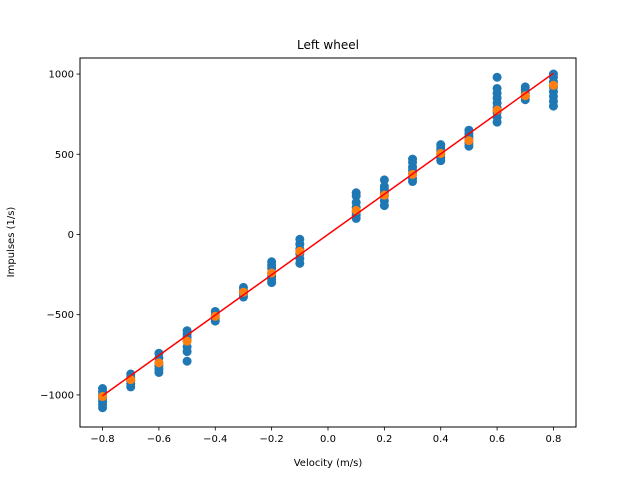 This screenshot has height=480, width=640. Describe the element at coordinates (60, 315) in the screenshot. I see `y-tick-label: −500` at that location.